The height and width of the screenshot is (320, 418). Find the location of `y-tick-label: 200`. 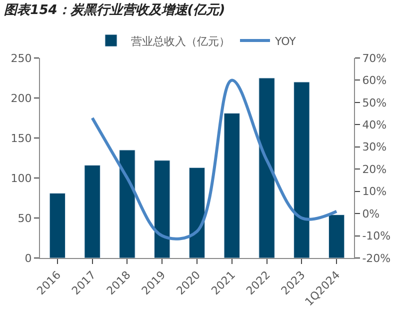

y-tick-label: 200 is located at coordinates (21, 98).